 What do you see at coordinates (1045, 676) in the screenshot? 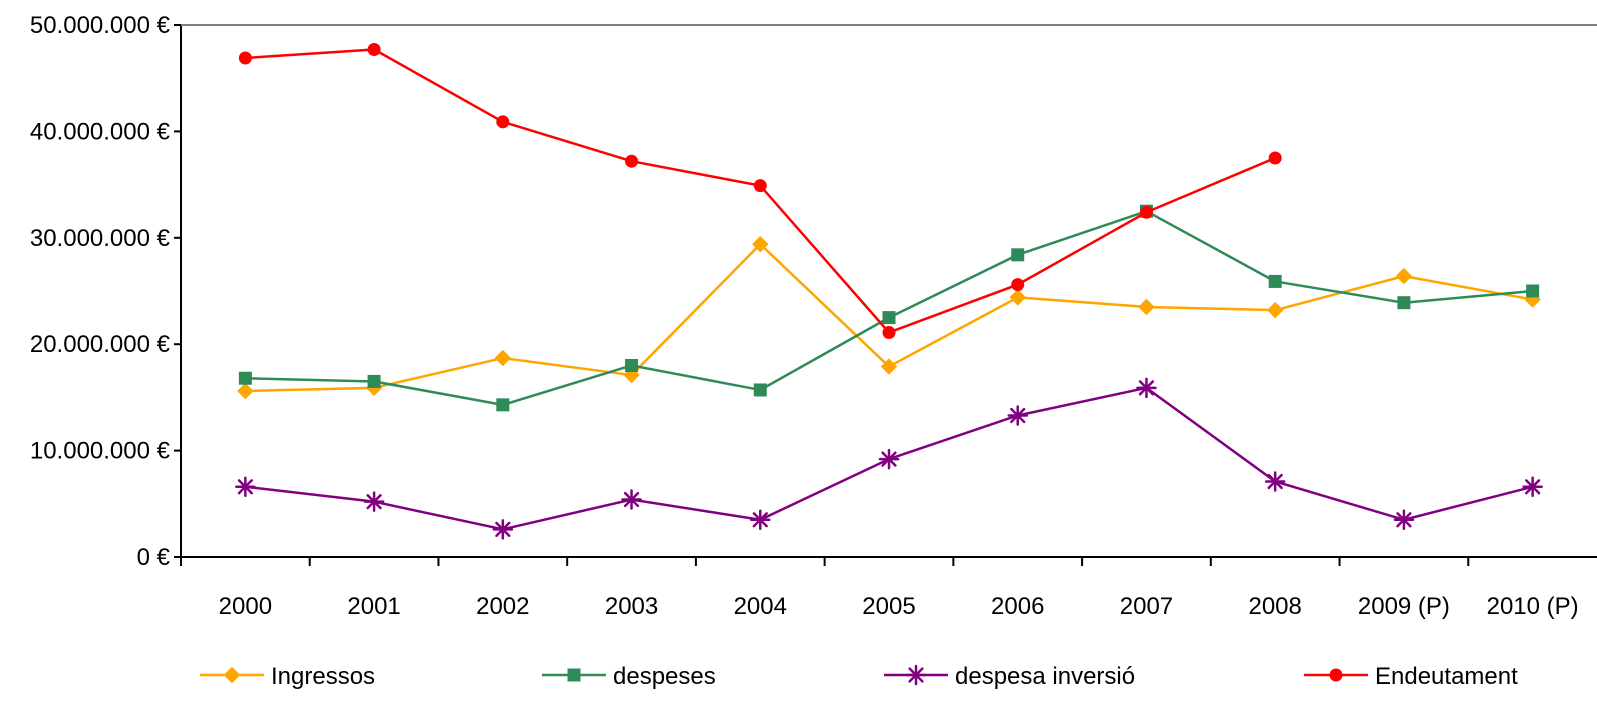
I see `legend-label: despesa inversió` at bounding box center [1045, 676].